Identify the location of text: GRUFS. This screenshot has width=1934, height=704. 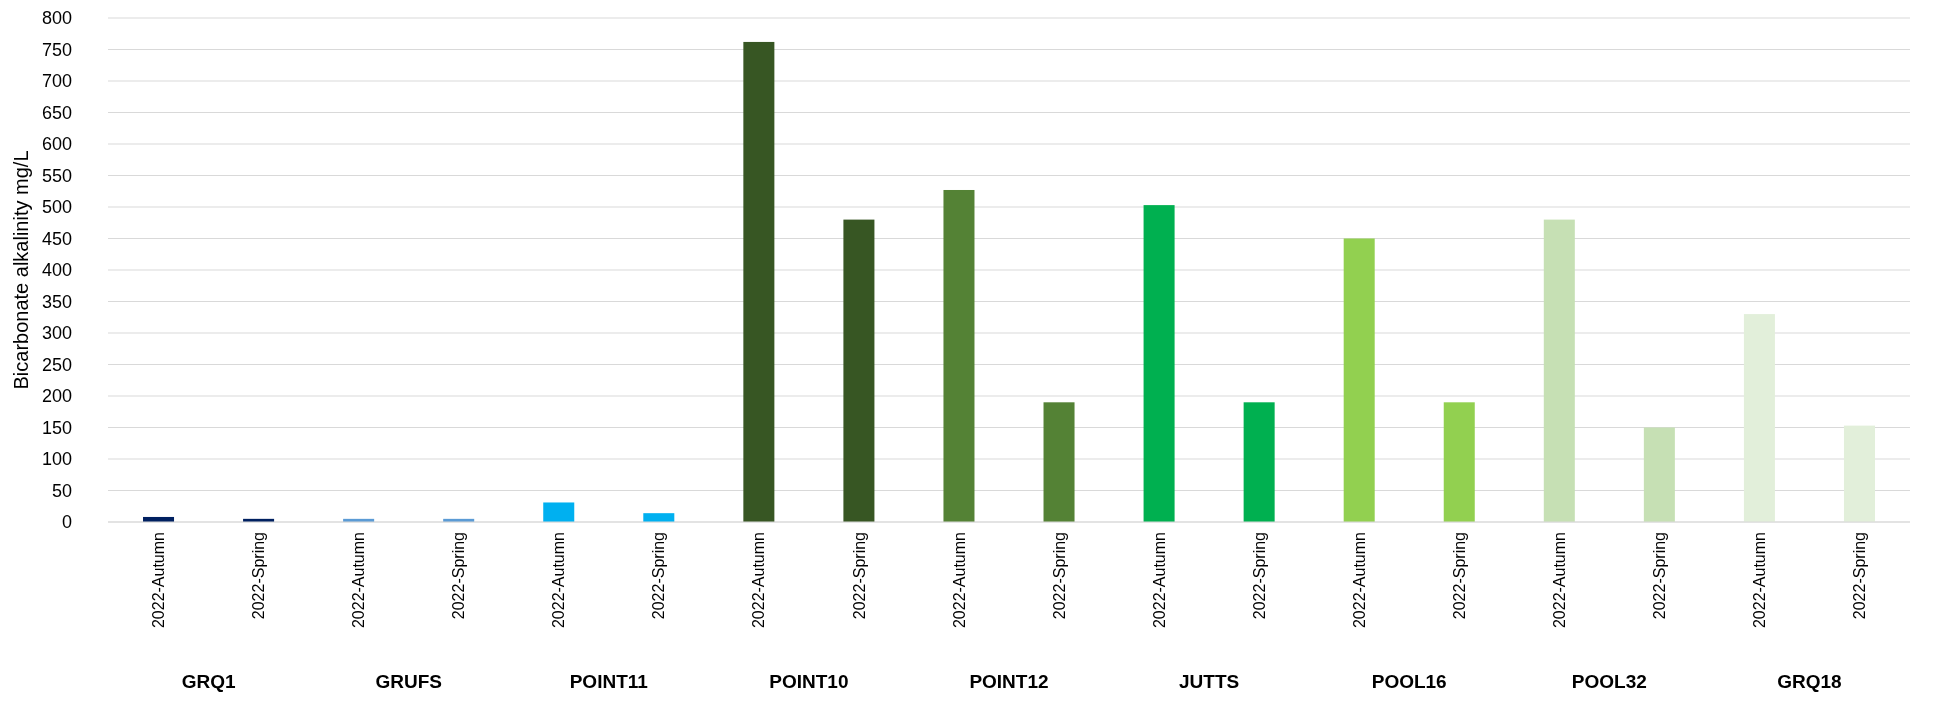
(408, 681).